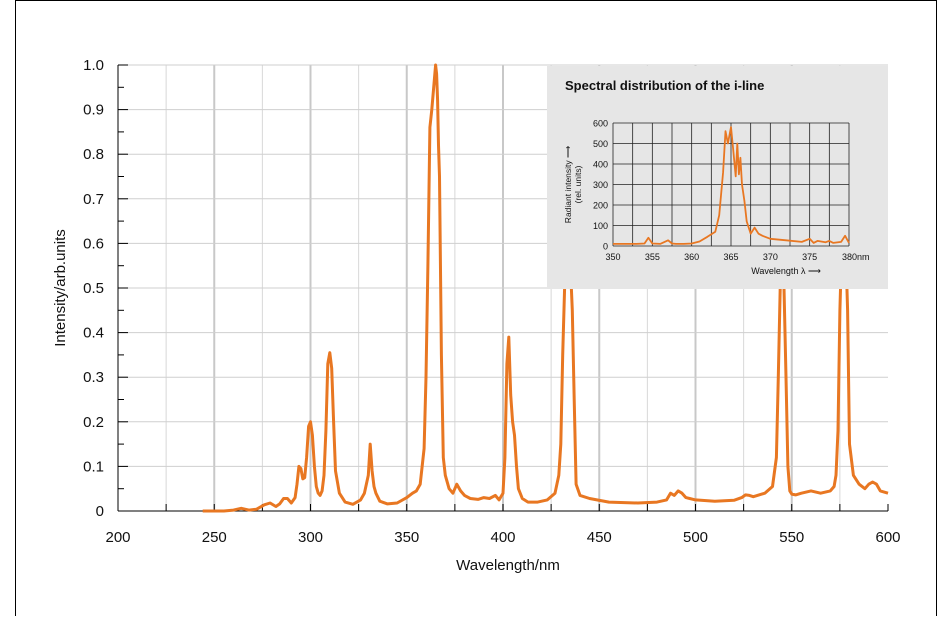 The height and width of the screenshot is (617, 938). I want to click on y-tick-label: 0.1, so click(93, 466).